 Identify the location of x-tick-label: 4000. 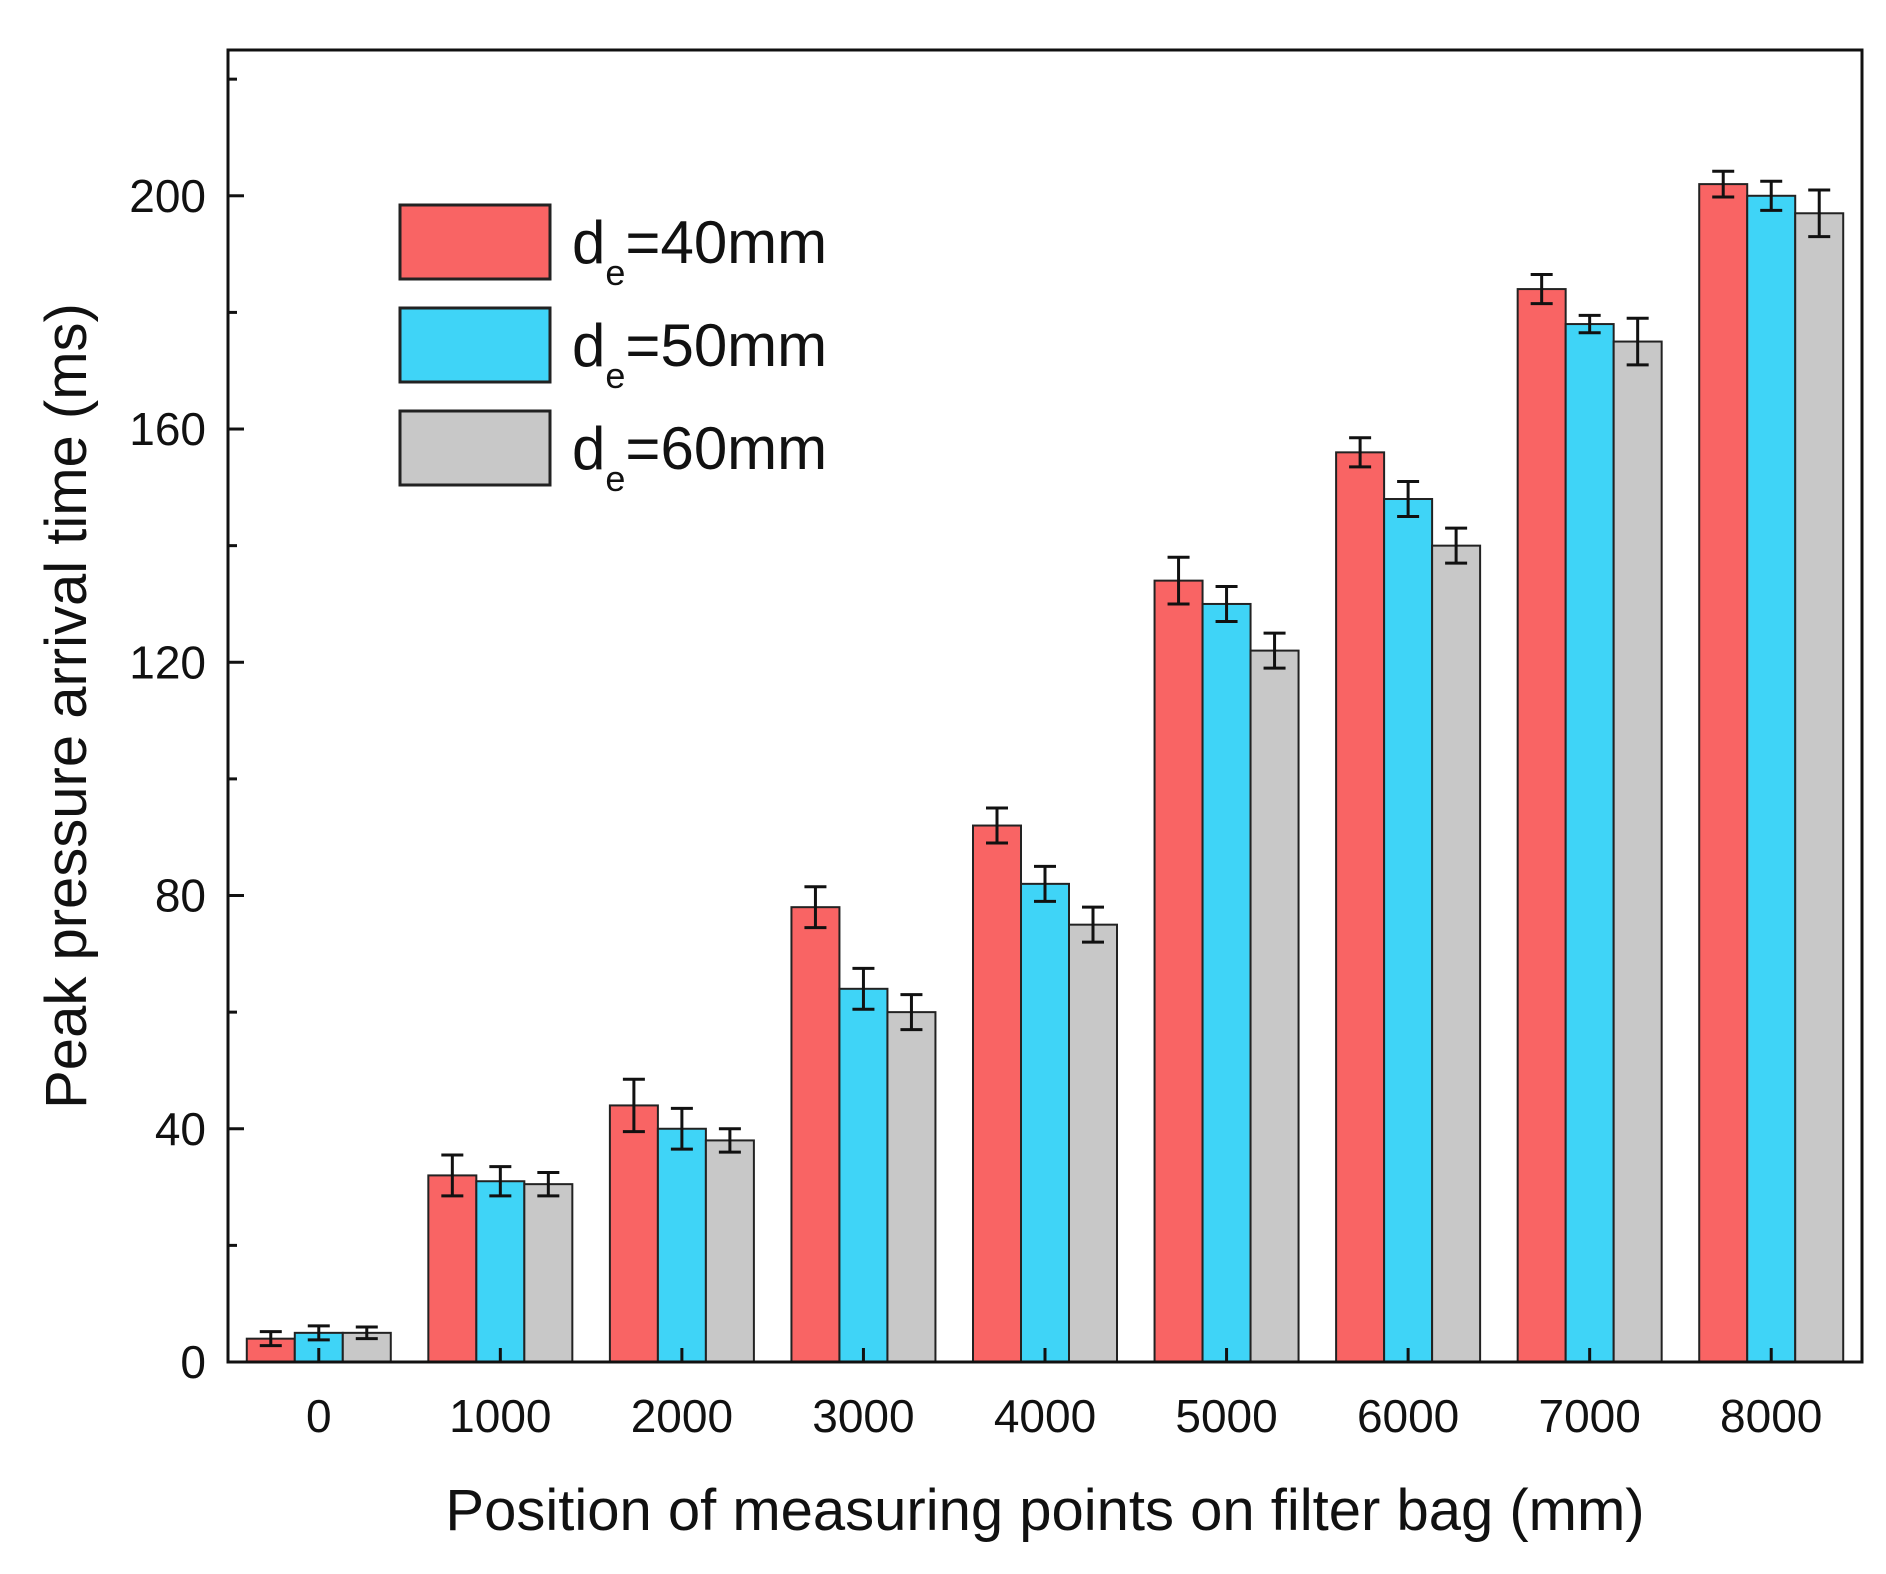
(1045, 1416).